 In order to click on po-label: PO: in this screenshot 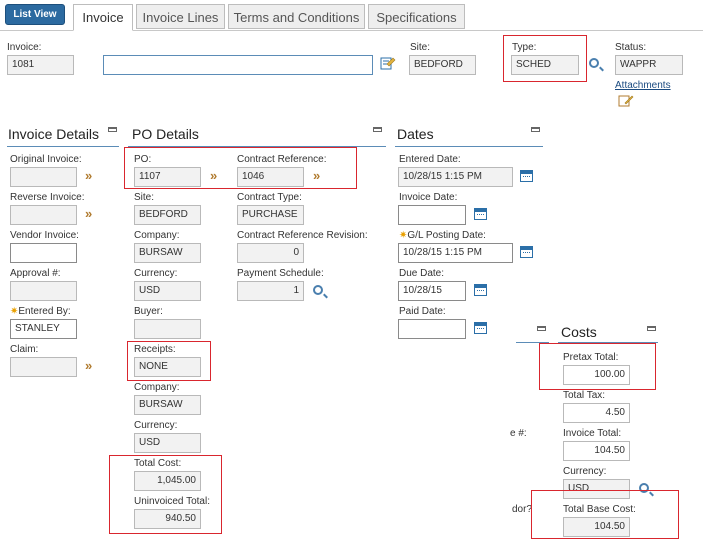, I will do `click(143, 159)`.